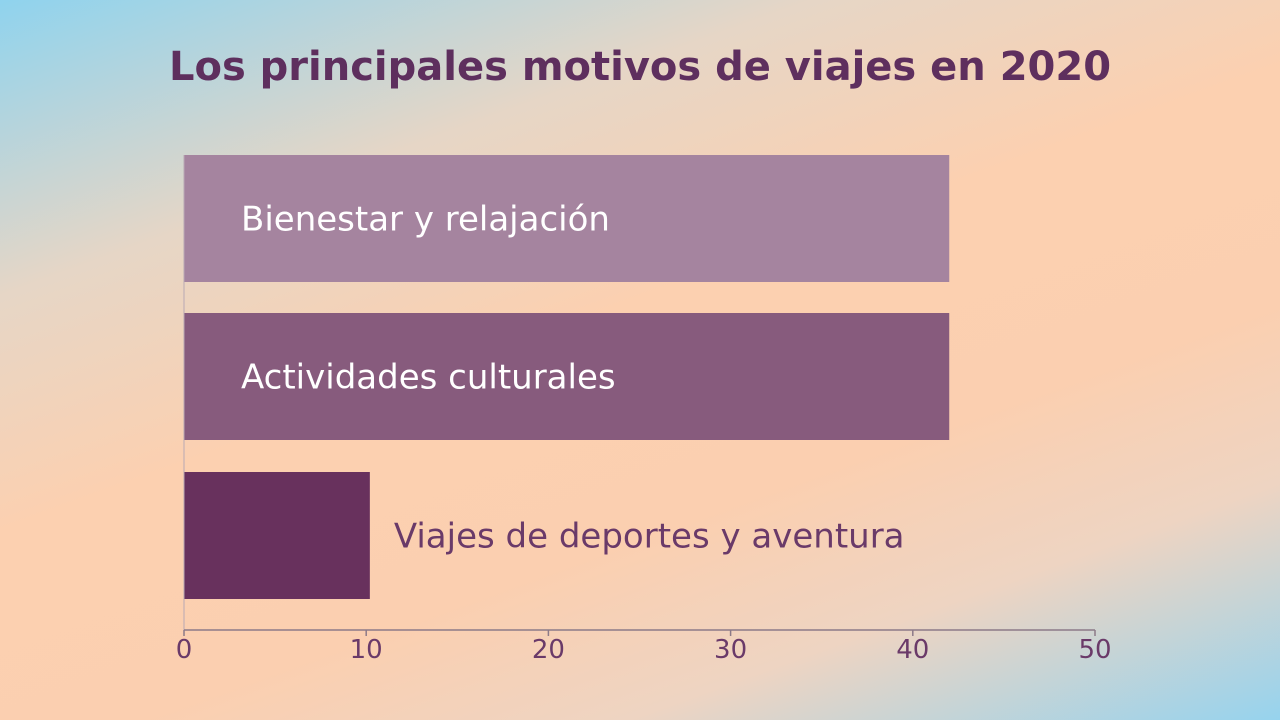 The width and height of the screenshot is (1280, 720). I want to click on x-tick-label: 50, so click(1094, 650).